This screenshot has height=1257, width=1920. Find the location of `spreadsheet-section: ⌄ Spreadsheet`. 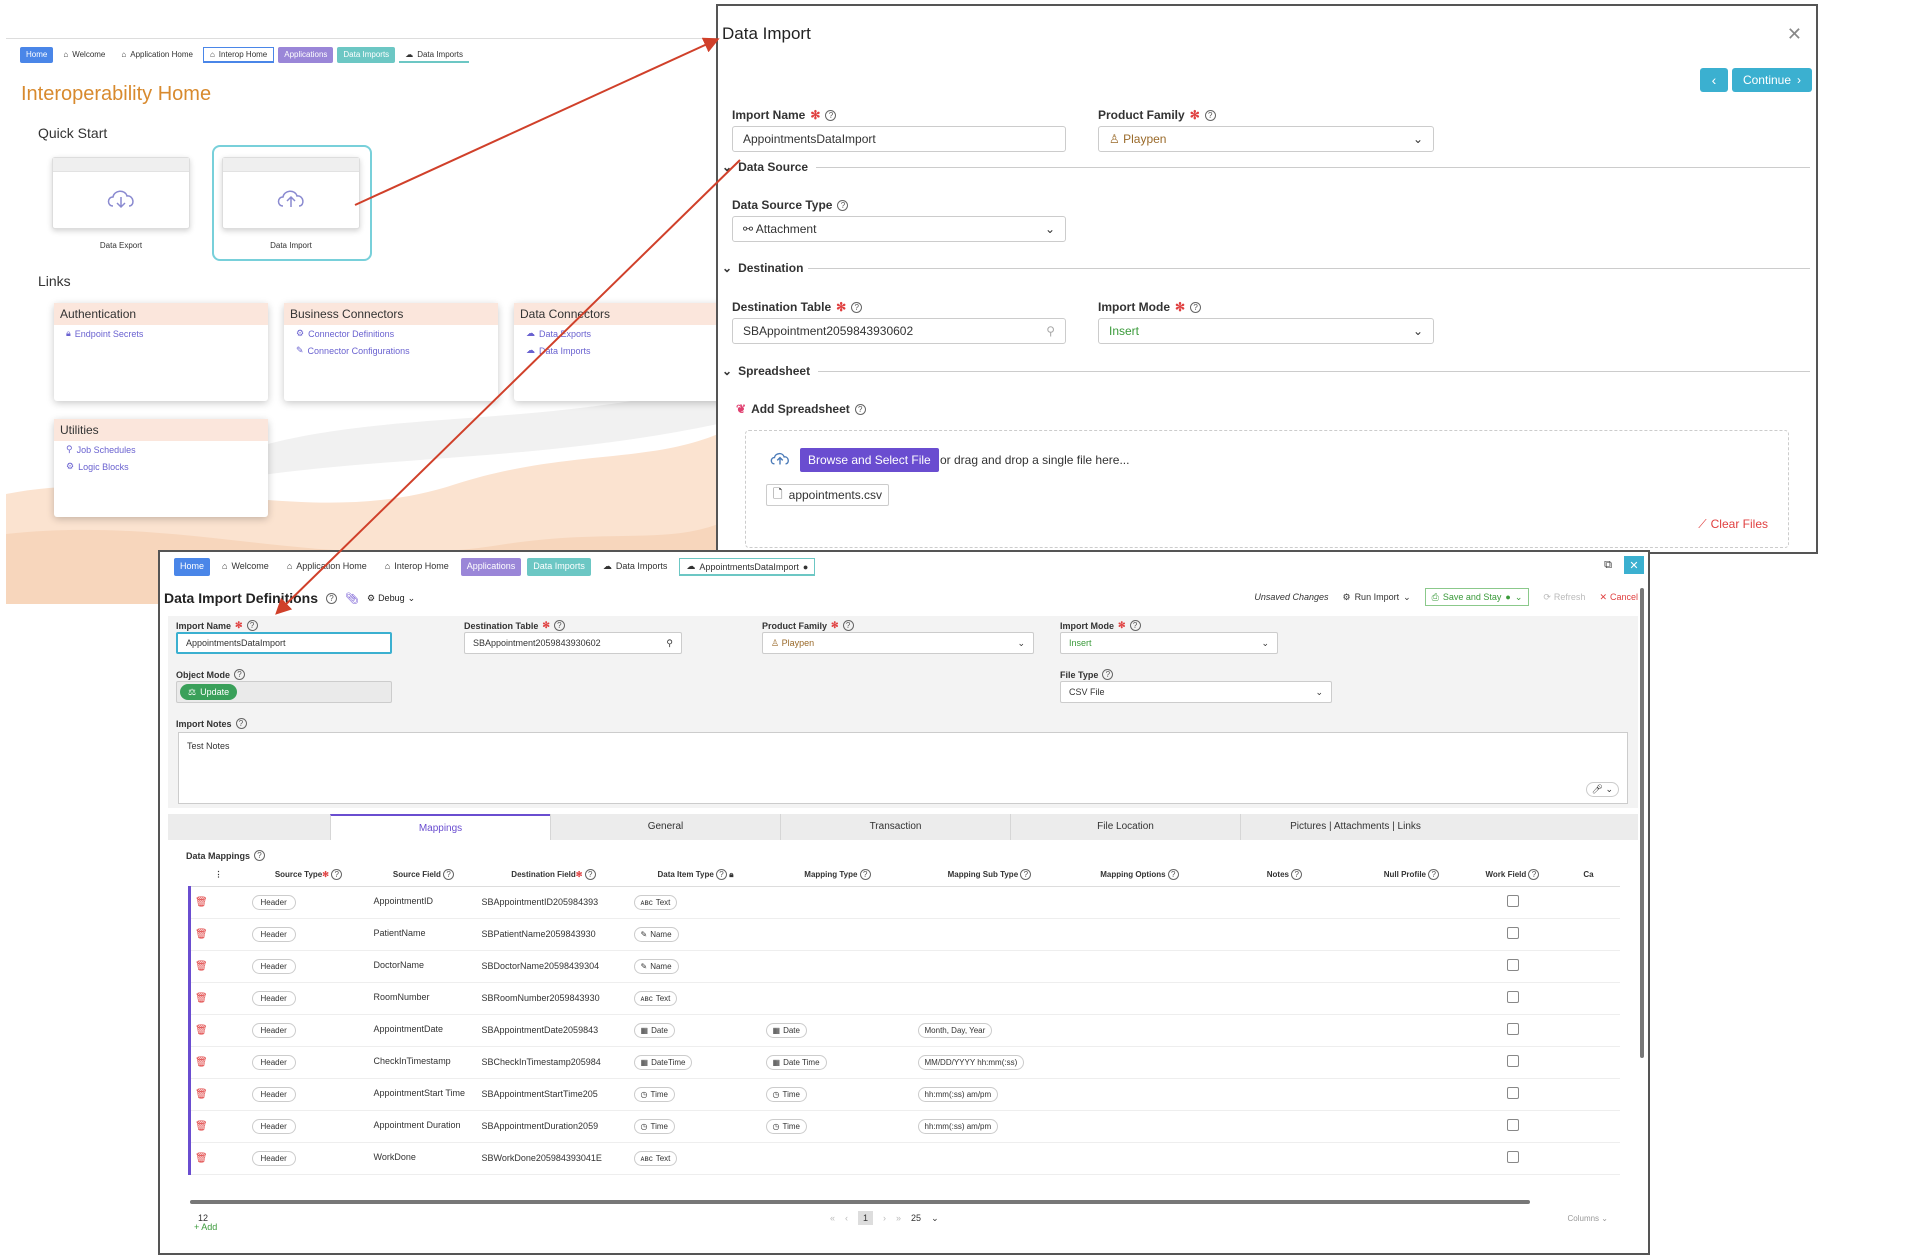

spreadsheet-section: ⌄ Spreadsheet is located at coordinates (1267, 371).